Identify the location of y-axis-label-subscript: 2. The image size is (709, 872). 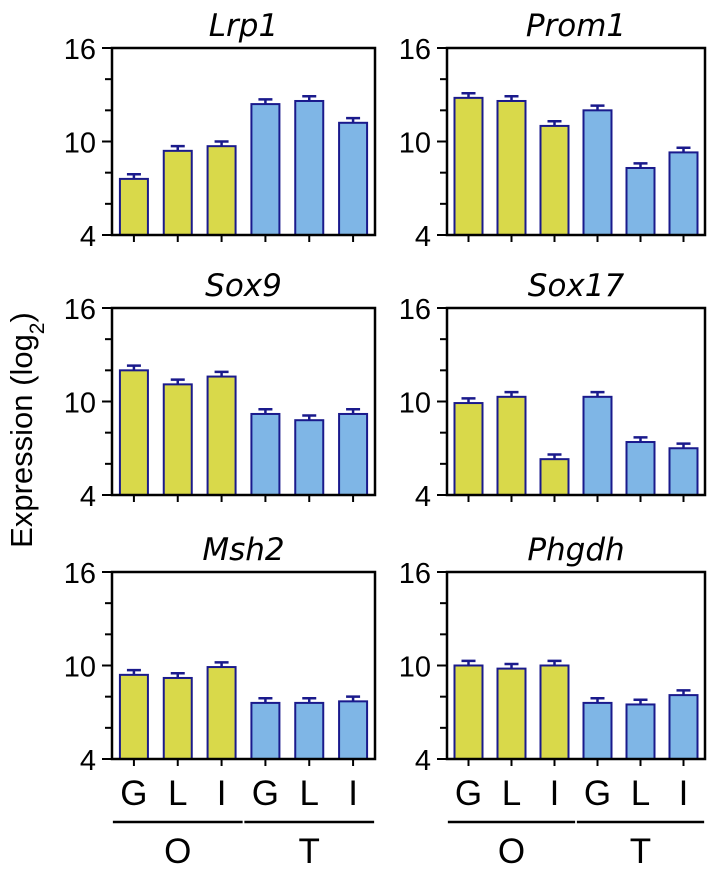
(37, 328).